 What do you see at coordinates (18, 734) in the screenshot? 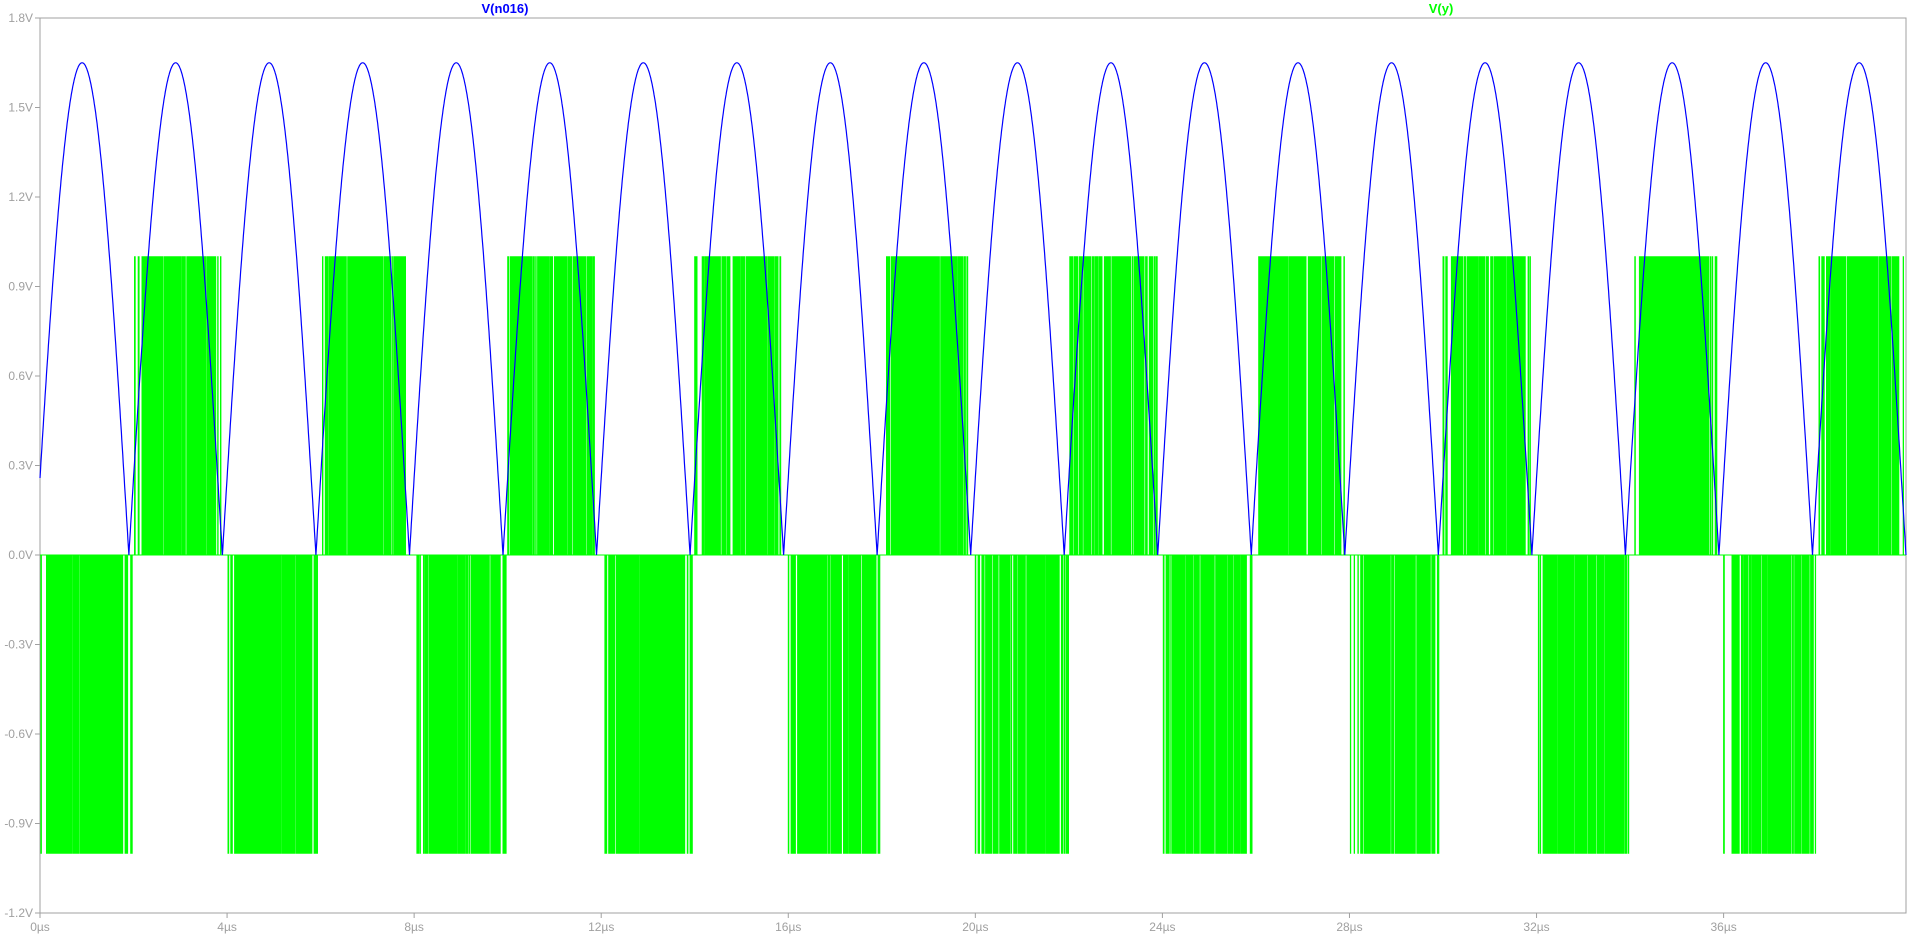
I see `y-tick-label: -0.6V` at bounding box center [18, 734].